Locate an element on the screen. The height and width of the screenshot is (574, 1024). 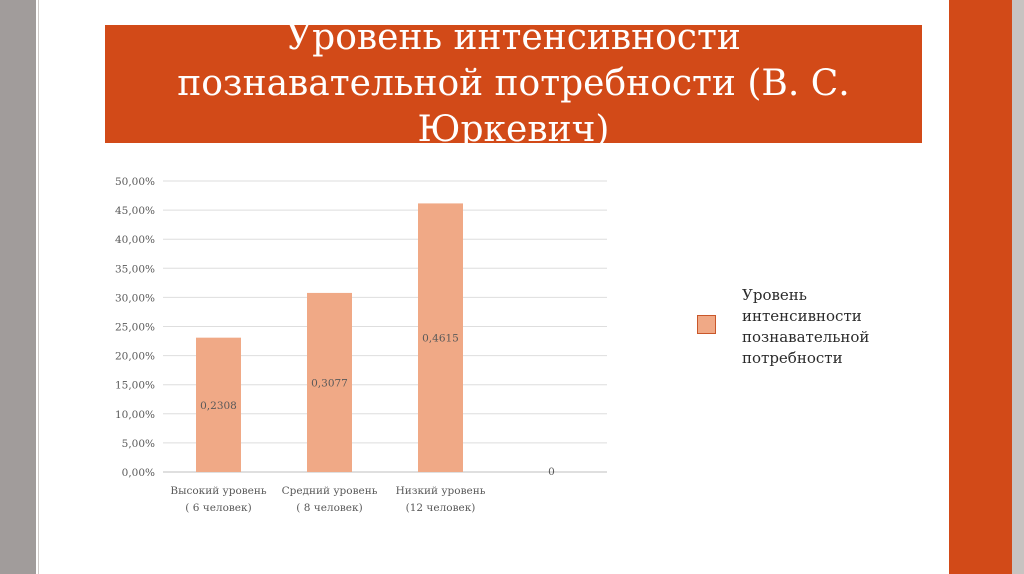
left-accent-bar is located at coordinates (18, 287).